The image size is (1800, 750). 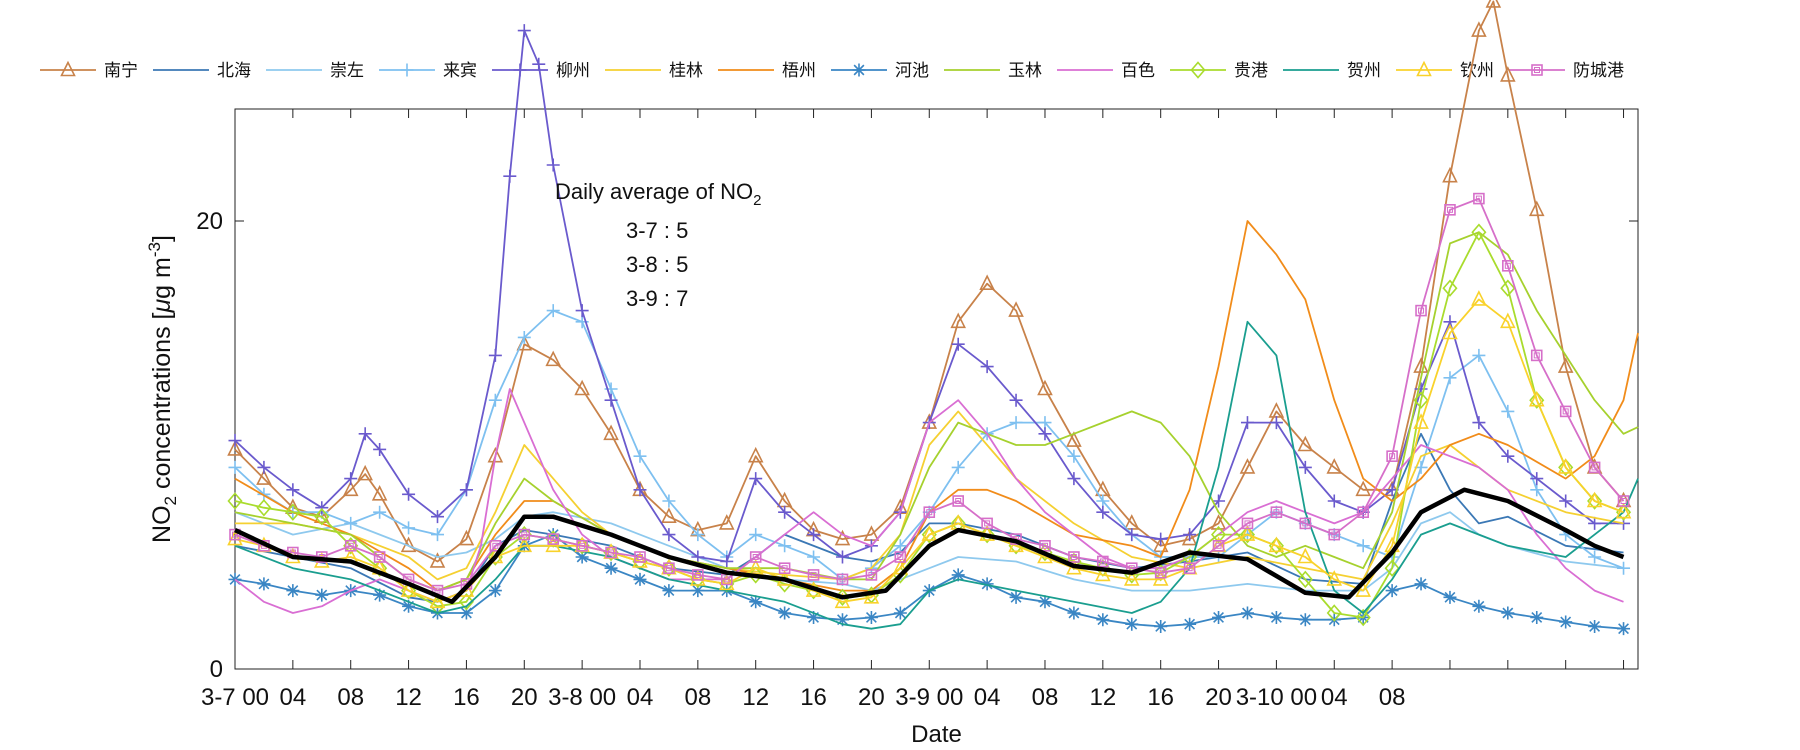 I want to click on series-崇左, so click(x=929, y=551).